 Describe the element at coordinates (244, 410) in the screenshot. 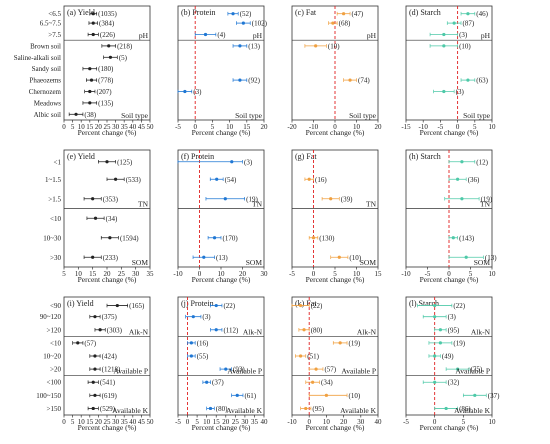

I see `group-label: Available K` at that location.